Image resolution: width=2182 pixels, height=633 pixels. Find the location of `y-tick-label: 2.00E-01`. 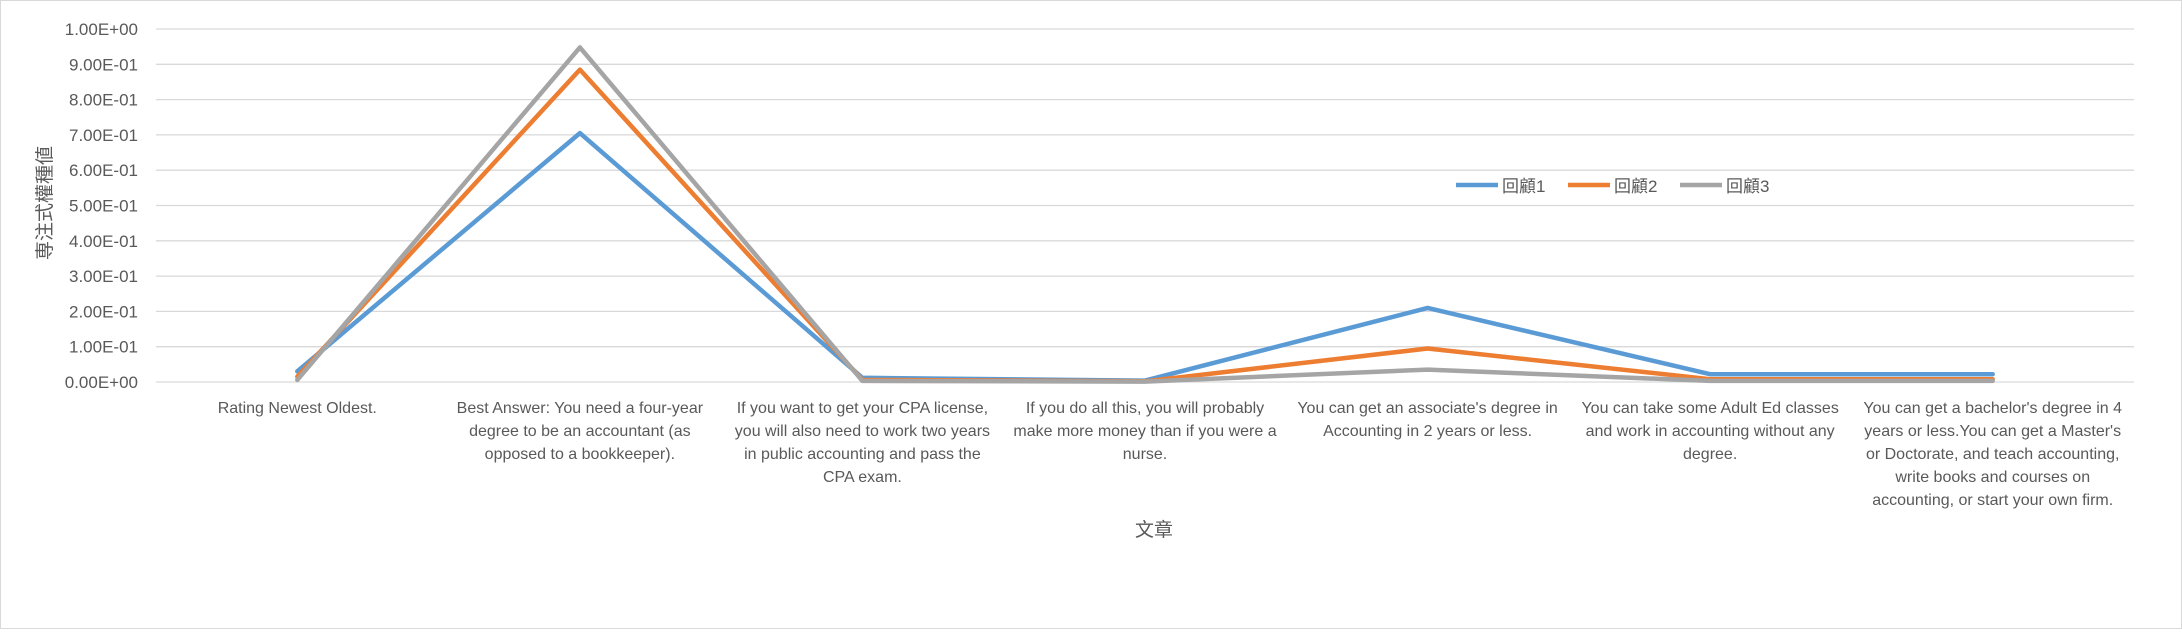

y-tick-label: 2.00E-01 is located at coordinates (103, 311).